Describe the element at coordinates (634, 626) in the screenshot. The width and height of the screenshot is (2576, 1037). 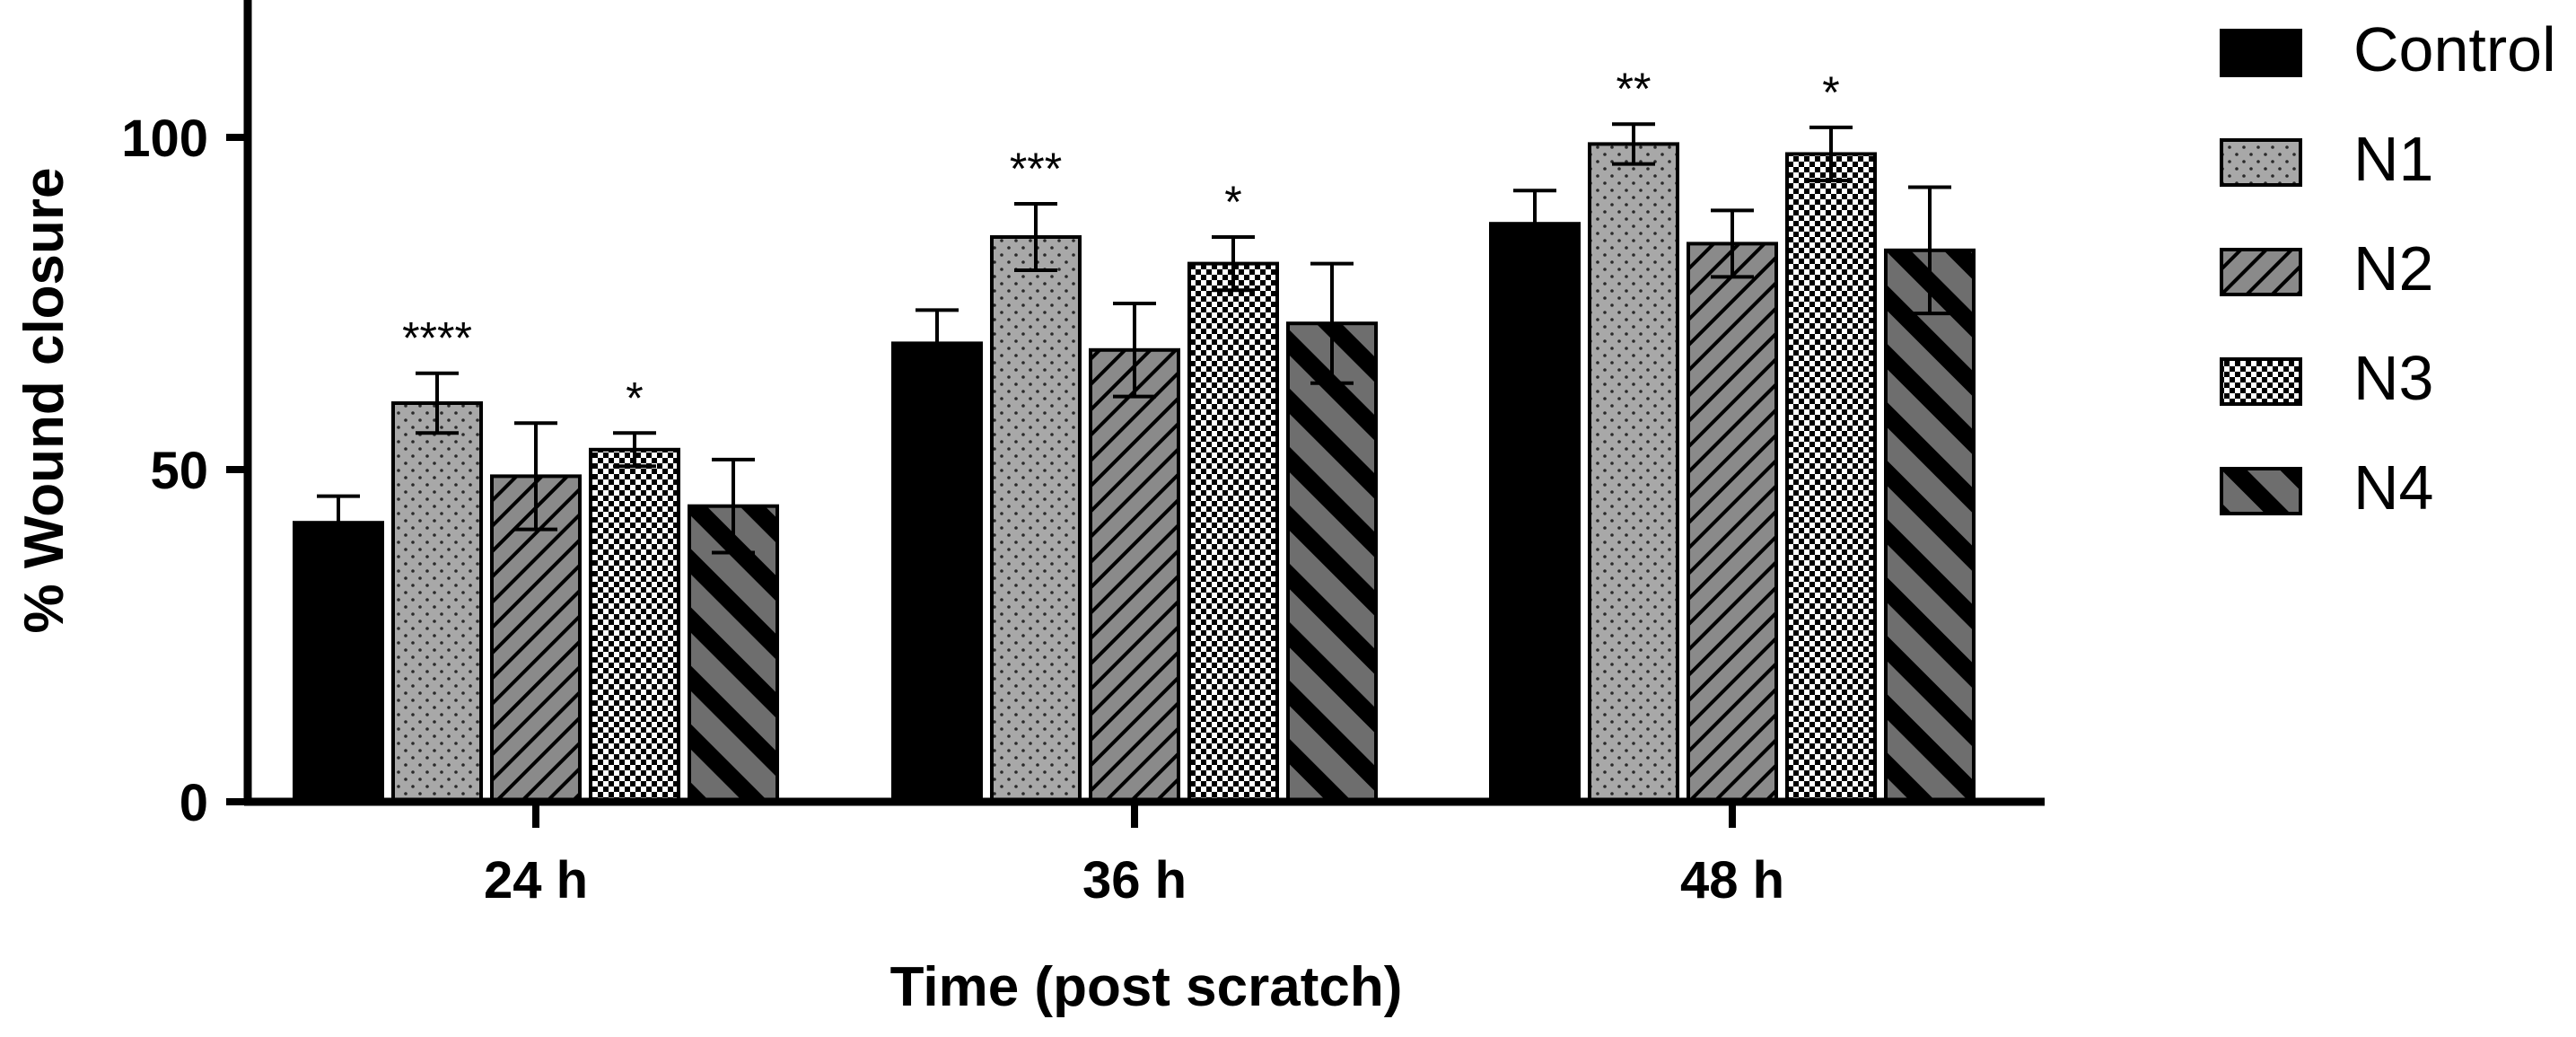
I see `bar-n3-24-h` at that location.